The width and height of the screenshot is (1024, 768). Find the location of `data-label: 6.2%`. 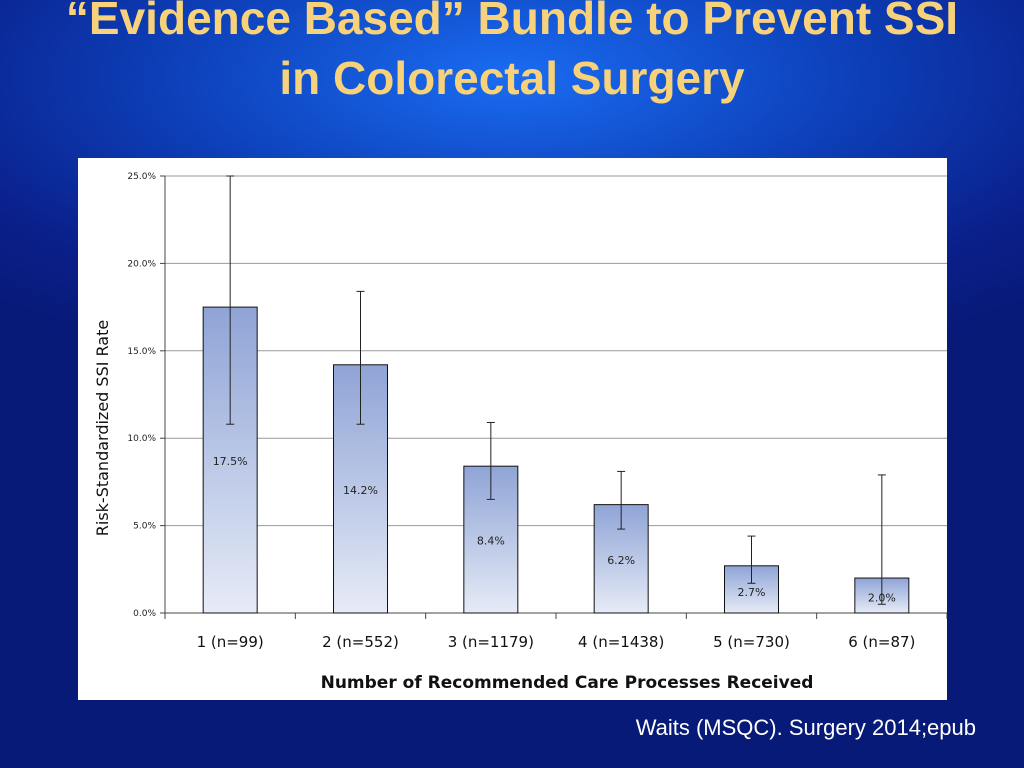

data-label: 6.2% is located at coordinates (621, 560).